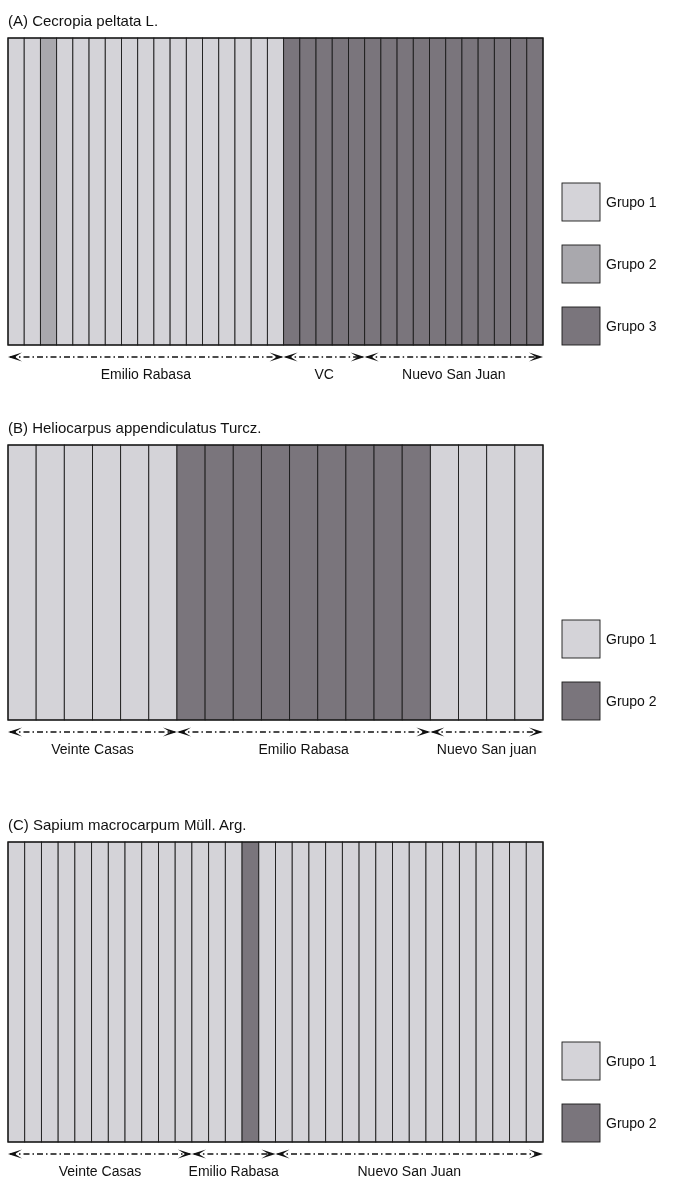  Describe the element at coordinates (631, 326) in the screenshot. I see `text: Grupo 3` at that location.